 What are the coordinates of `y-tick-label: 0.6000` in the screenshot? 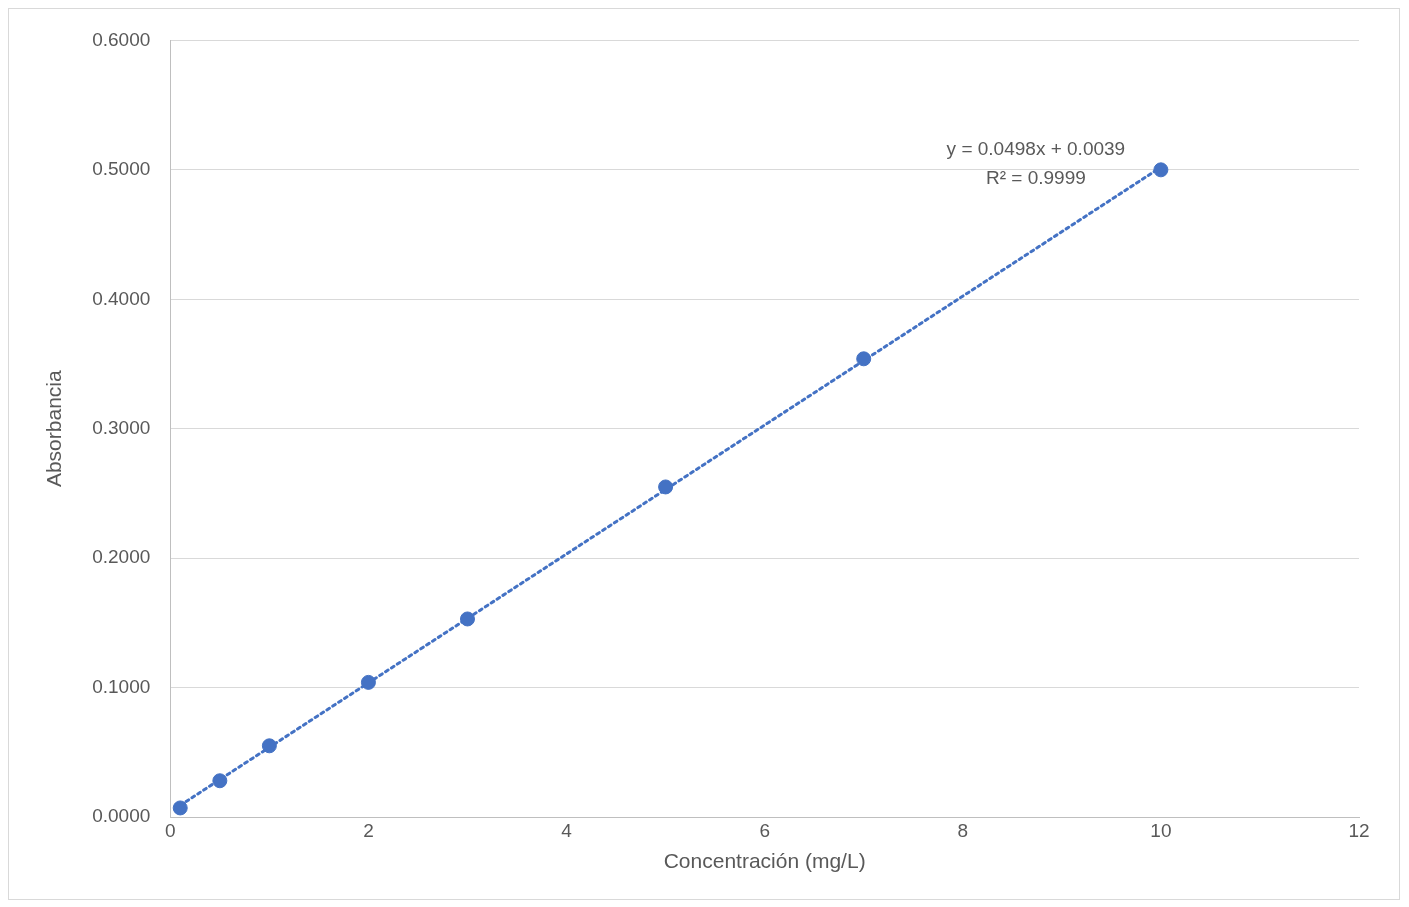 It's located at (121, 39).